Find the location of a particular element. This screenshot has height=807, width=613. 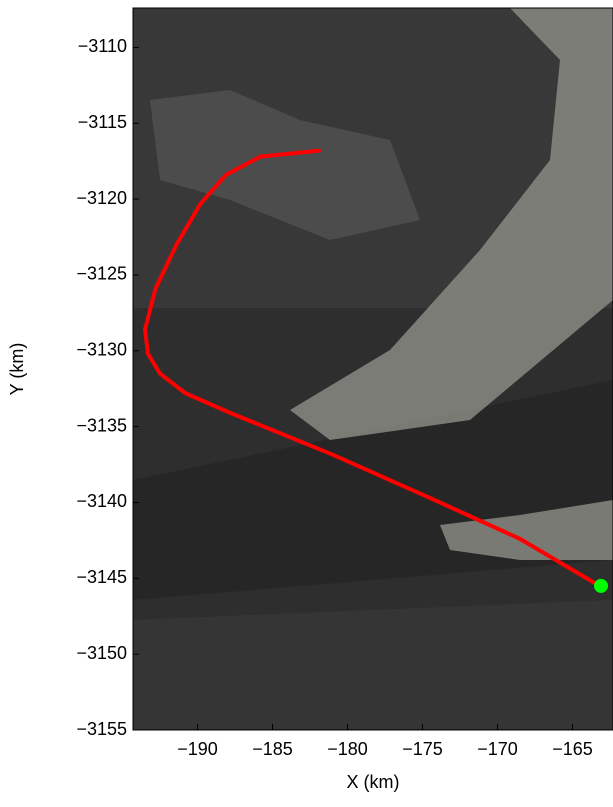

x-tick-label: −170 is located at coordinates (497, 749).